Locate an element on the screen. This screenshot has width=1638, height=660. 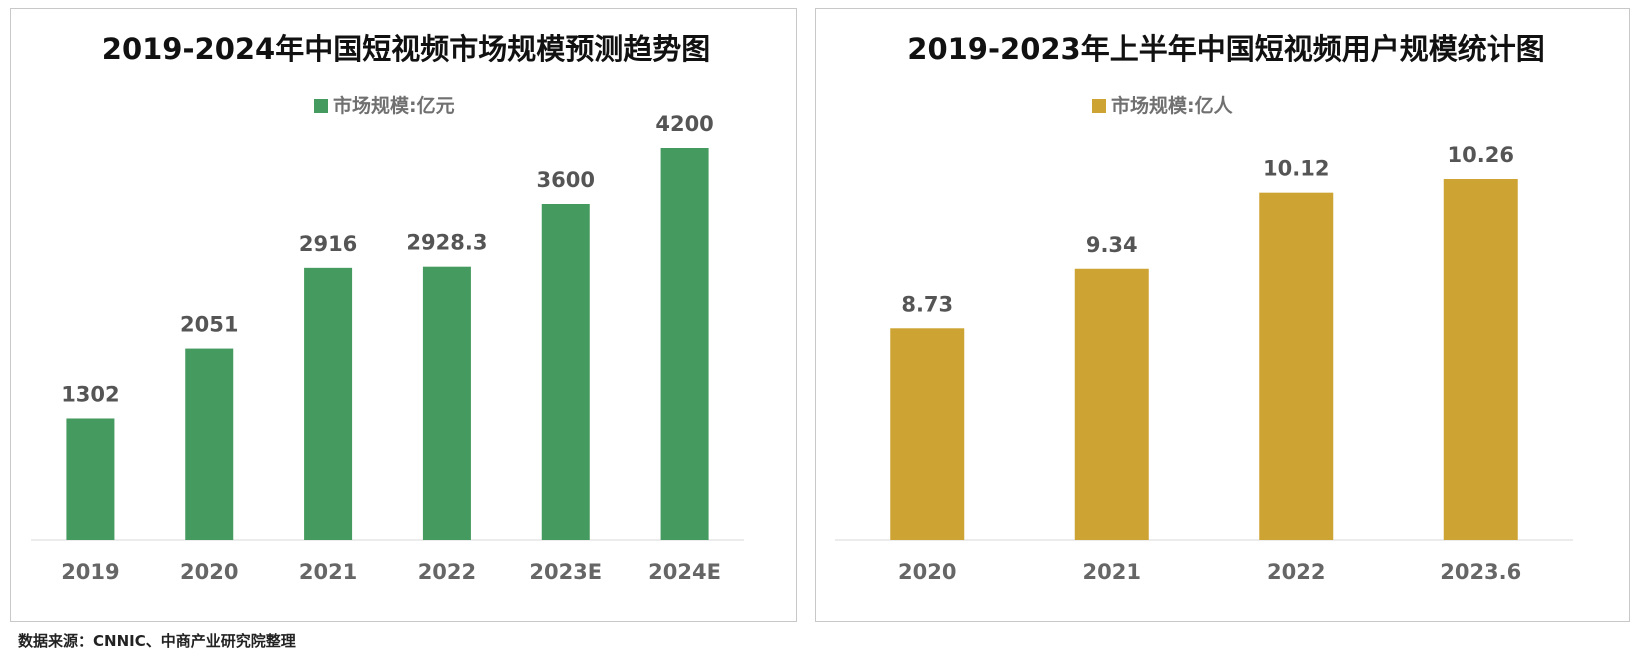
bar-2023E is located at coordinates (565, 372).